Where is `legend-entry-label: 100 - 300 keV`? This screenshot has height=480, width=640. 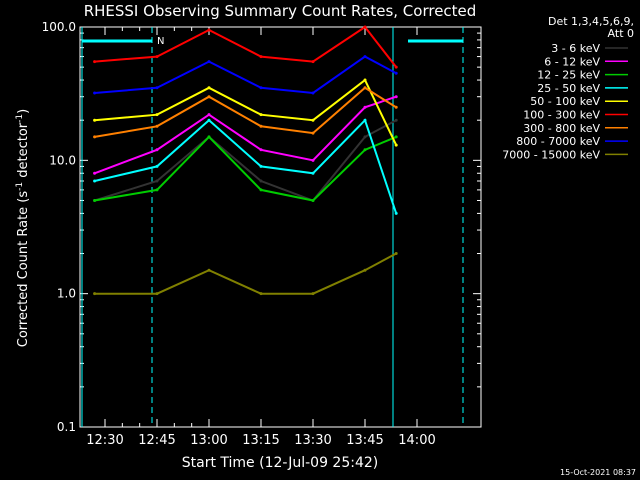
legend-entry-label: 100 - 300 keV is located at coordinates (561, 115).